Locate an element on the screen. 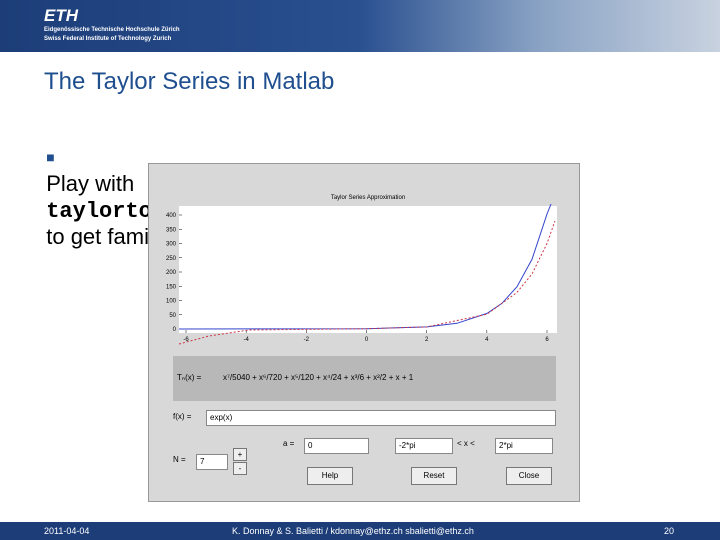 This screenshot has height=540, width=720. plot-bg is located at coordinates (368, 269).